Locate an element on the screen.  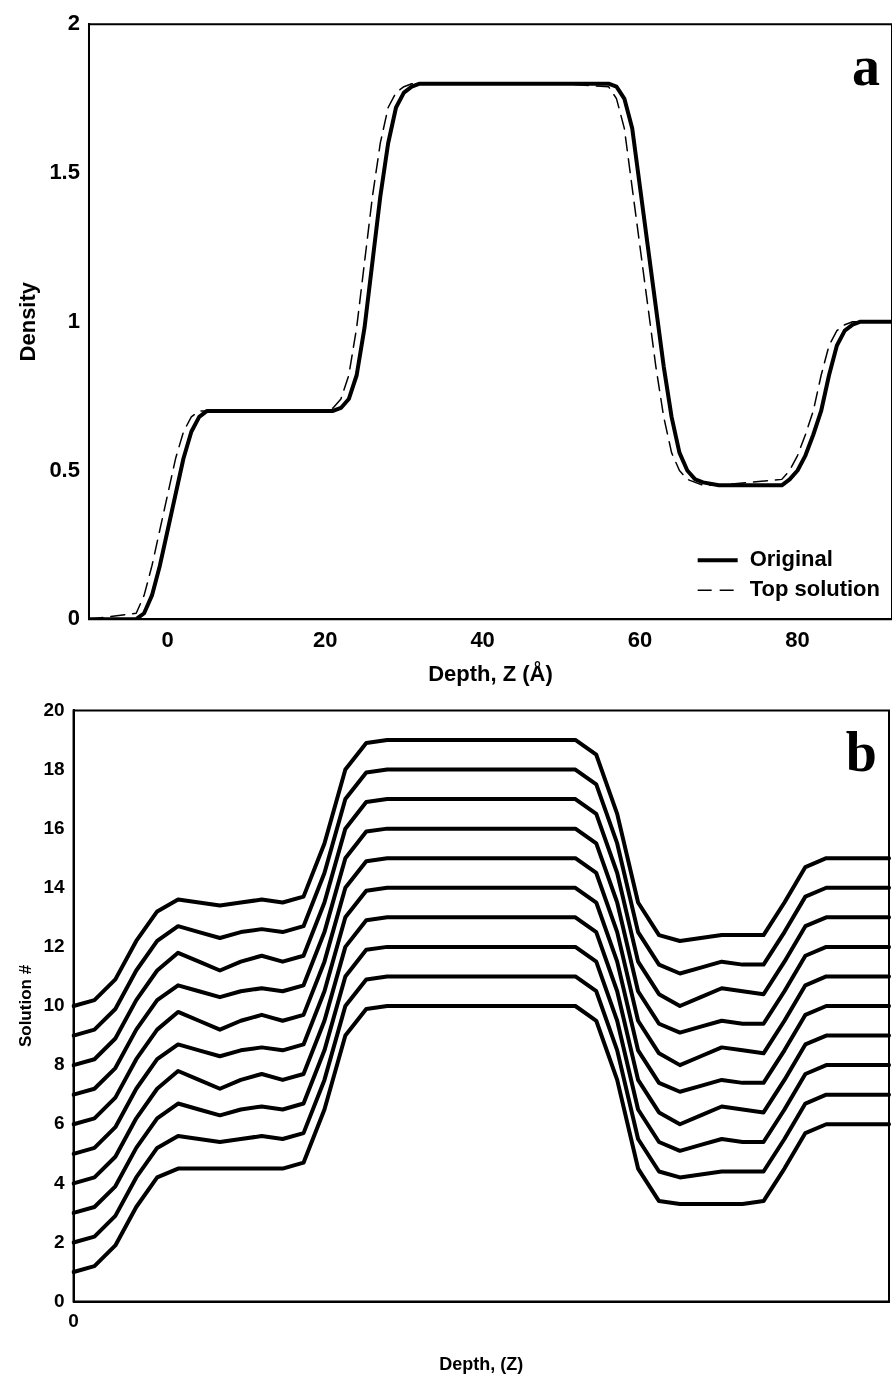
x-tick-label: 80 is located at coordinates (797, 640).